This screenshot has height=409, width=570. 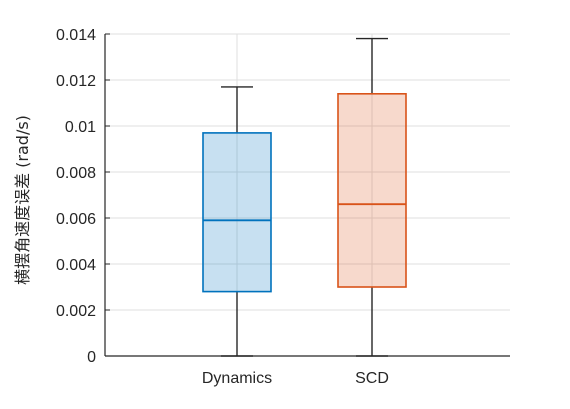 I want to click on y-tick-label: 0, so click(x=91, y=357).